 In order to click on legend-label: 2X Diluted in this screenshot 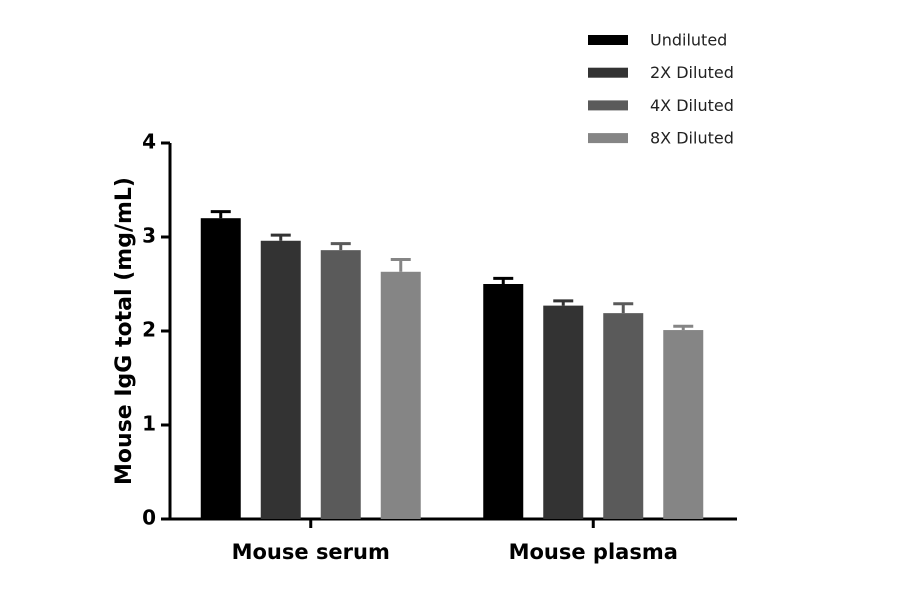, I will do `click(692, 72)`.